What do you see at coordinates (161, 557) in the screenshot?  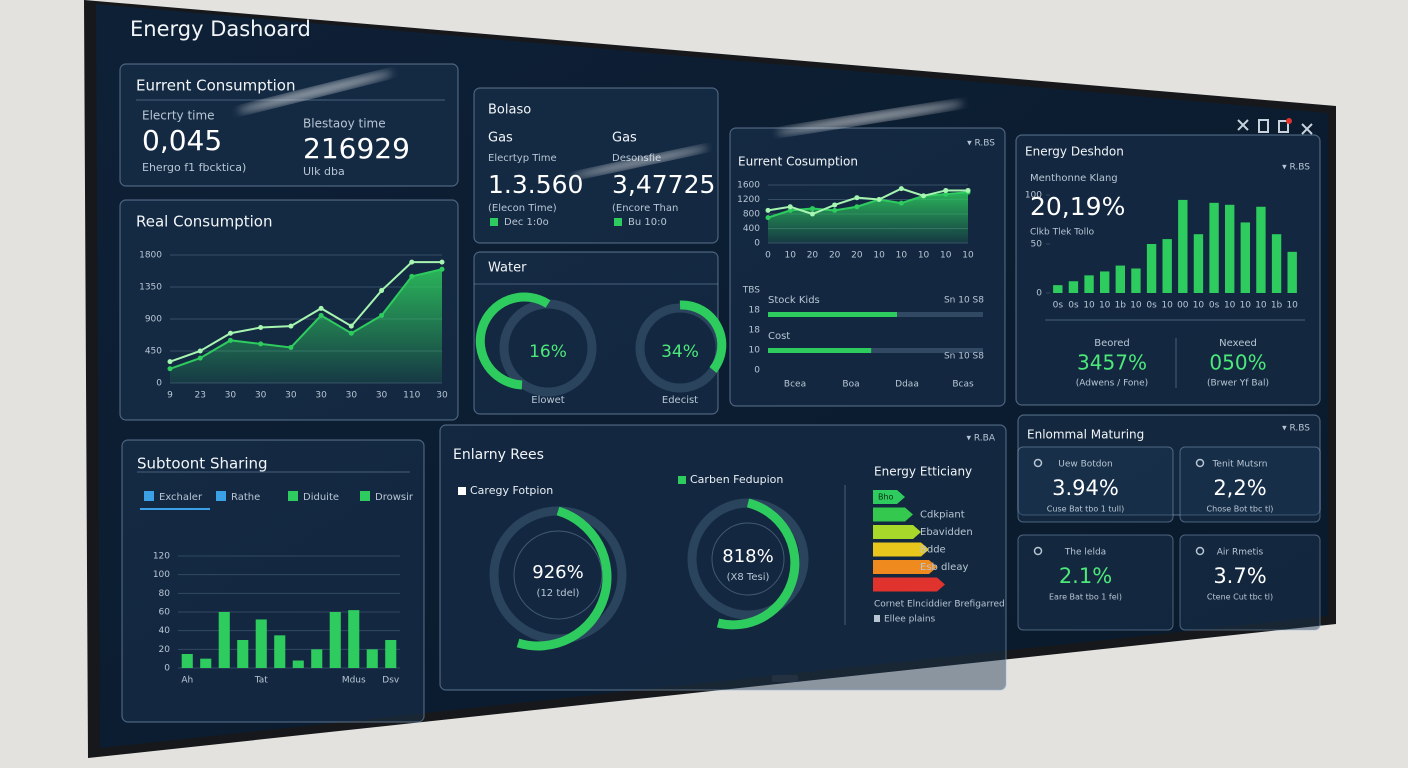 I see `y-tick-label: 120` at bounding box center [161, 557].